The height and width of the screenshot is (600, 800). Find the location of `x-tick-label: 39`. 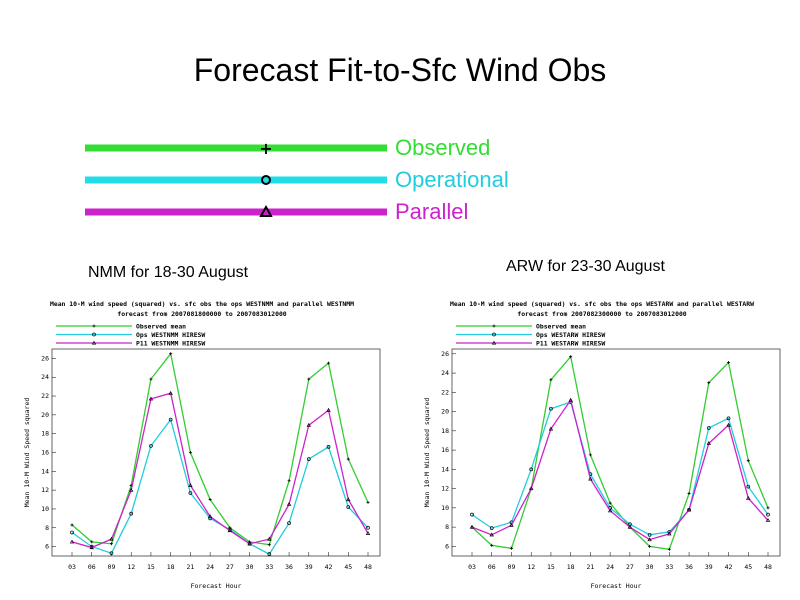

x-tick-label: 39 is located at coordinates (309, 567).